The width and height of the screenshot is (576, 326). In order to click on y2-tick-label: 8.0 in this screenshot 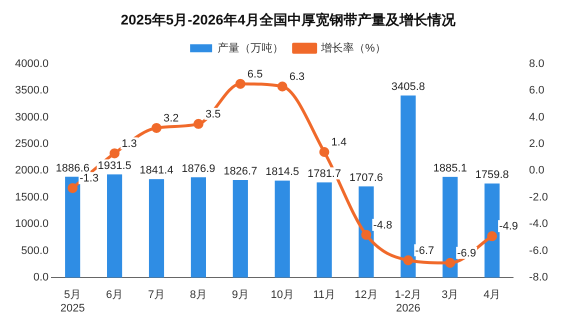, I will do `click(536, 64)`.